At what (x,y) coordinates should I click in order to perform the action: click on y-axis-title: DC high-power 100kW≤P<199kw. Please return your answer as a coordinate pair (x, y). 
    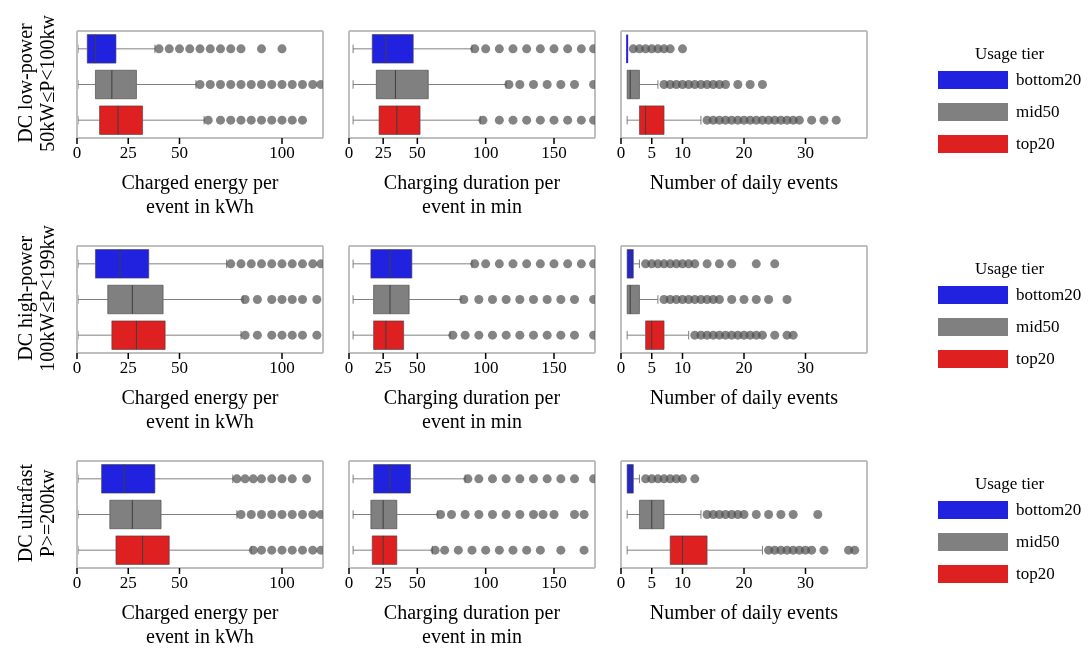
    Looking at the image, I should click on (36, 298).